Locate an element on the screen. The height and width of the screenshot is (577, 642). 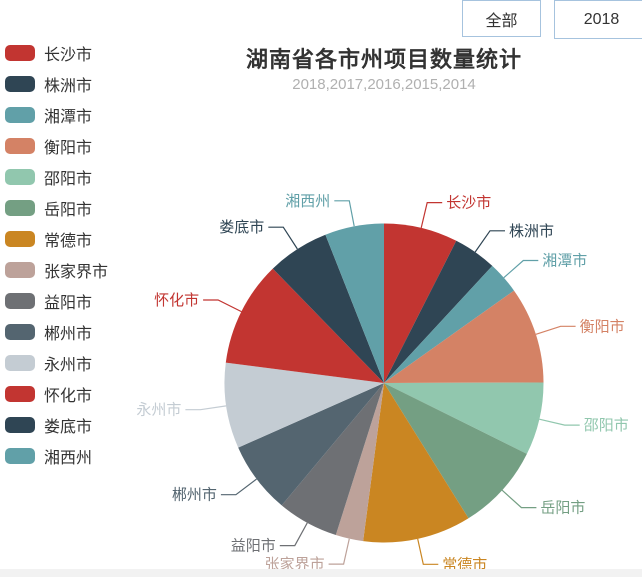
legend-item-郴州市: 郴州市 is located at coordinates (56, 333).